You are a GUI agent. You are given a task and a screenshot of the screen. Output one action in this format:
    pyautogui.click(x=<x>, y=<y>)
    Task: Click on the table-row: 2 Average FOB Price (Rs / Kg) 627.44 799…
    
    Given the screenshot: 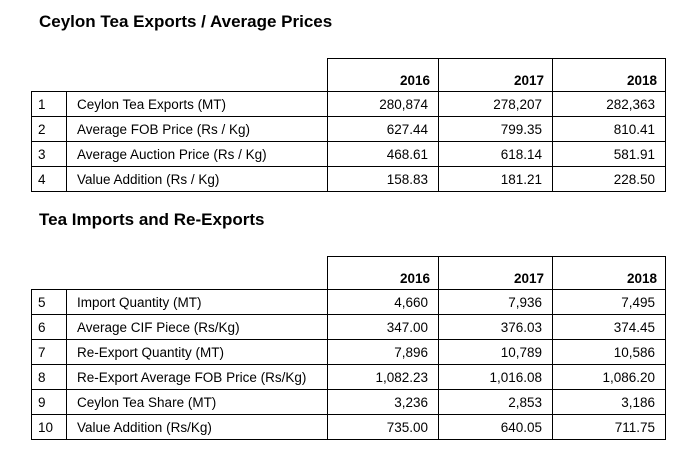 What is the action you would take?
    pyautogui.click(x=348, y=129)
    